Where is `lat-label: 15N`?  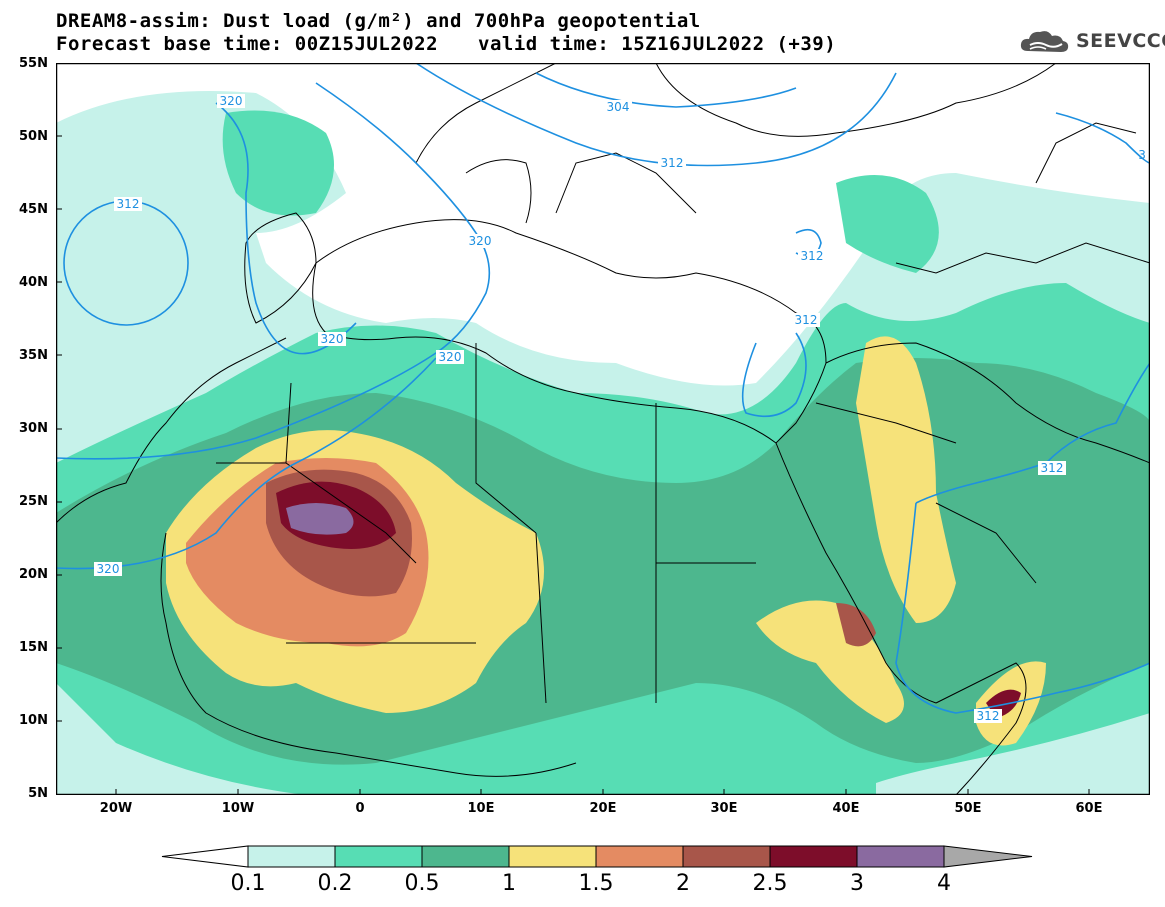 lat-label: 15N is located at coordinates (33, 647).